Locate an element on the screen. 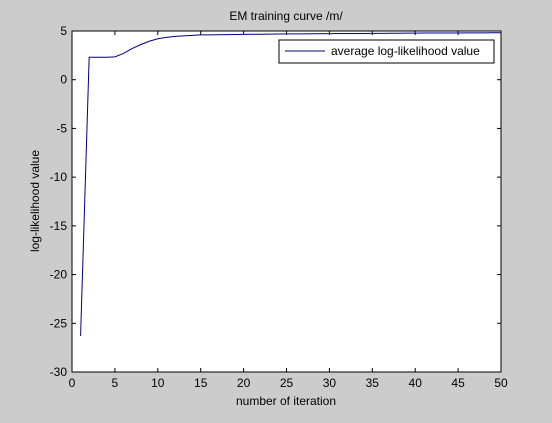 The width and height of the screenshot is (552, 423). x-axis-label: number of iteration is located at coordinates (286, 401).